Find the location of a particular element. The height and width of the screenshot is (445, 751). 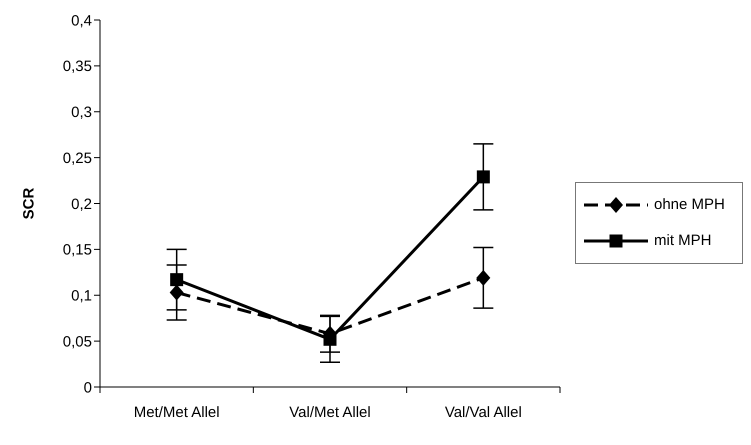

legend-label: ohne MPH is located at coordinates (689, 204).